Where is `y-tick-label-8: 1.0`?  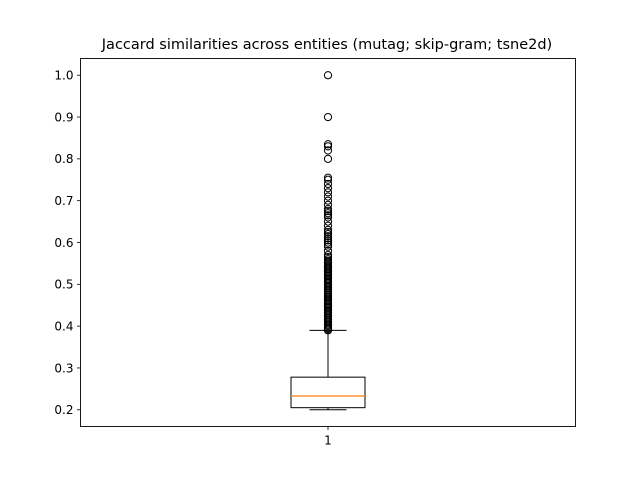 y-tick-label-8: 1.0 is located at coordinates (63, 76).